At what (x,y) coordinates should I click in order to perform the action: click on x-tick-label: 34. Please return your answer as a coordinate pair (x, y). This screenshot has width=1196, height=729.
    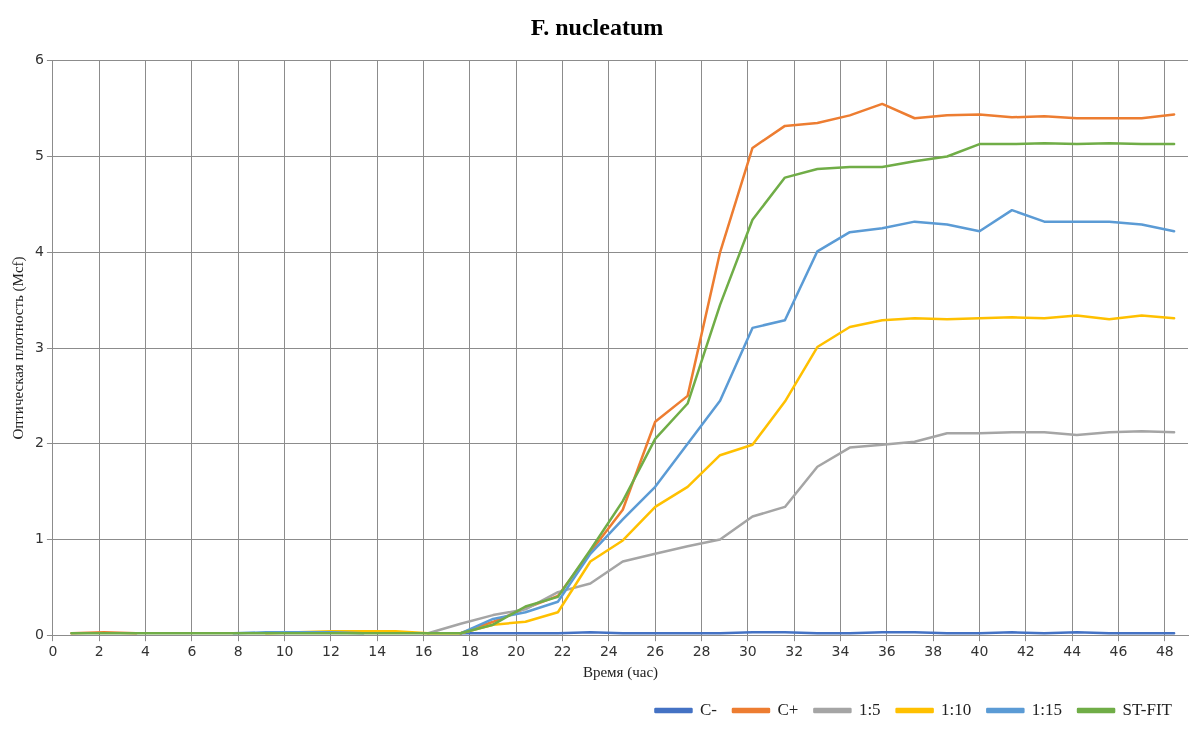
    Looking at the image, I should click on (840, 651).